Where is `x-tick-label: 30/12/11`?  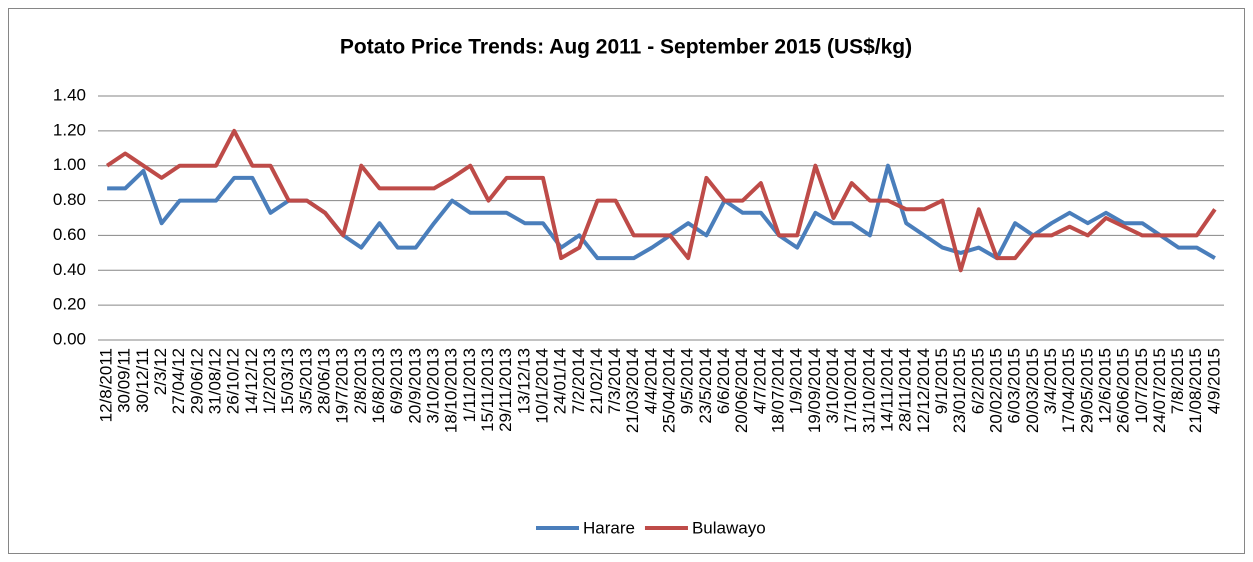
x-tick-label: 30/12/11 is located at coordinates (142, 380).